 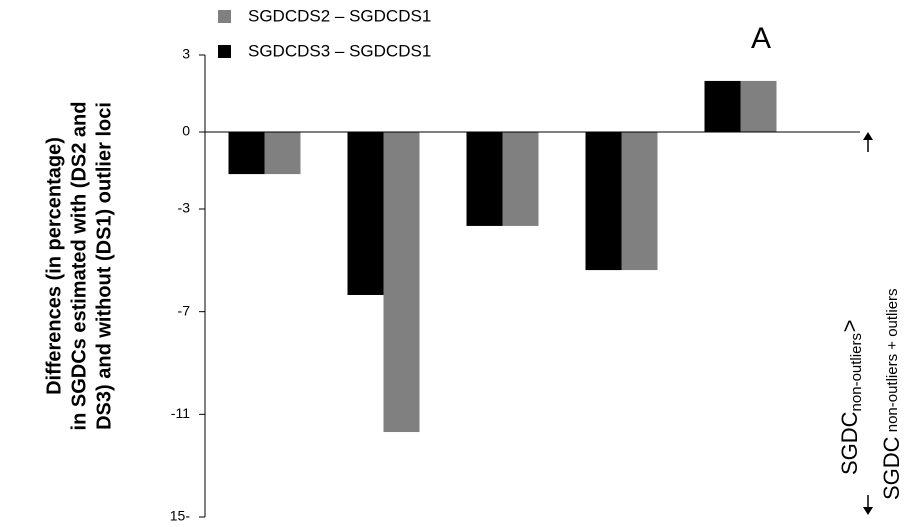 What do you see at coordinates (186, 131) in the screenshot?
I see `y-tick-label: 0` at bounding box center [186, 131].